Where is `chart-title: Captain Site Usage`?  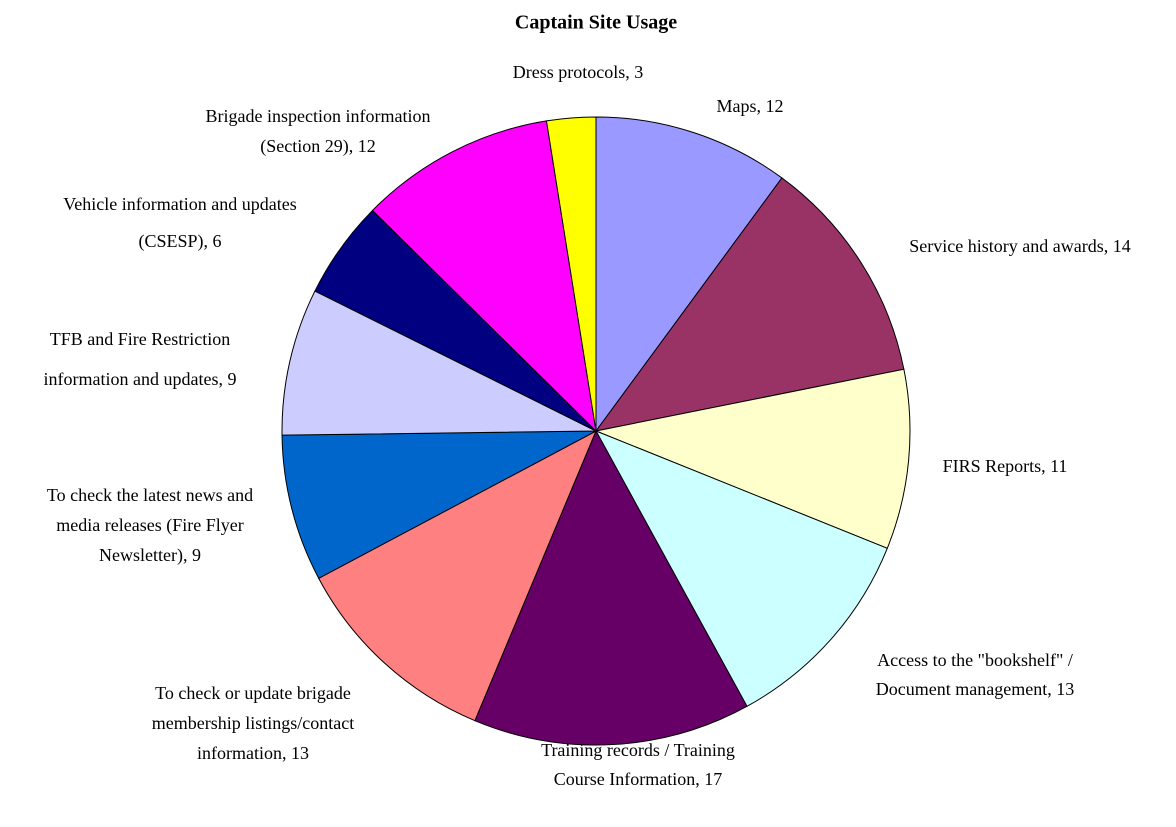
chart-title: Captain Site Usage is located at coordinates (596, 23).